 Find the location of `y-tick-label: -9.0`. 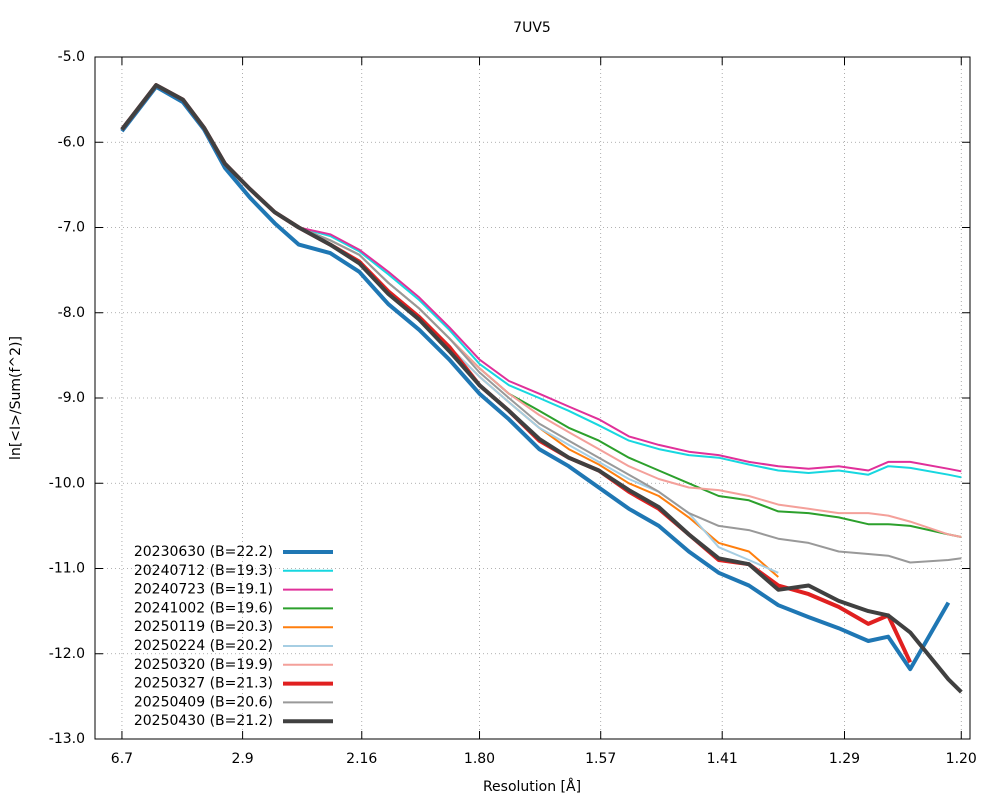

y-tick-label: -9.0 is located at coordinates (71, 398).